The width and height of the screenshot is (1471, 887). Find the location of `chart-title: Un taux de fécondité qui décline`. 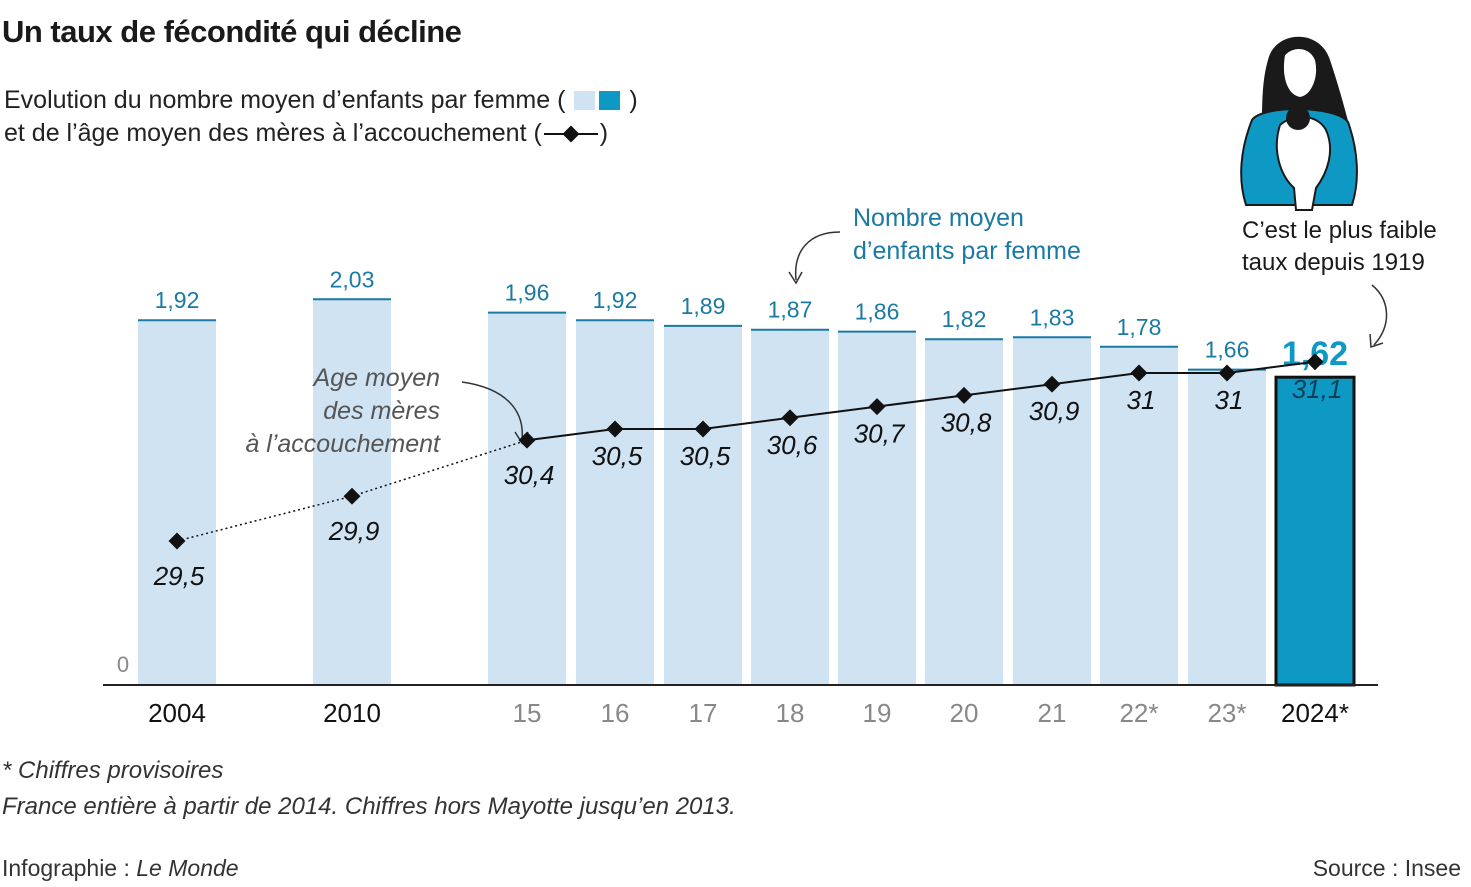

chart-title: Un taux de fécondité qui décline is located at coordinates (232, 31).